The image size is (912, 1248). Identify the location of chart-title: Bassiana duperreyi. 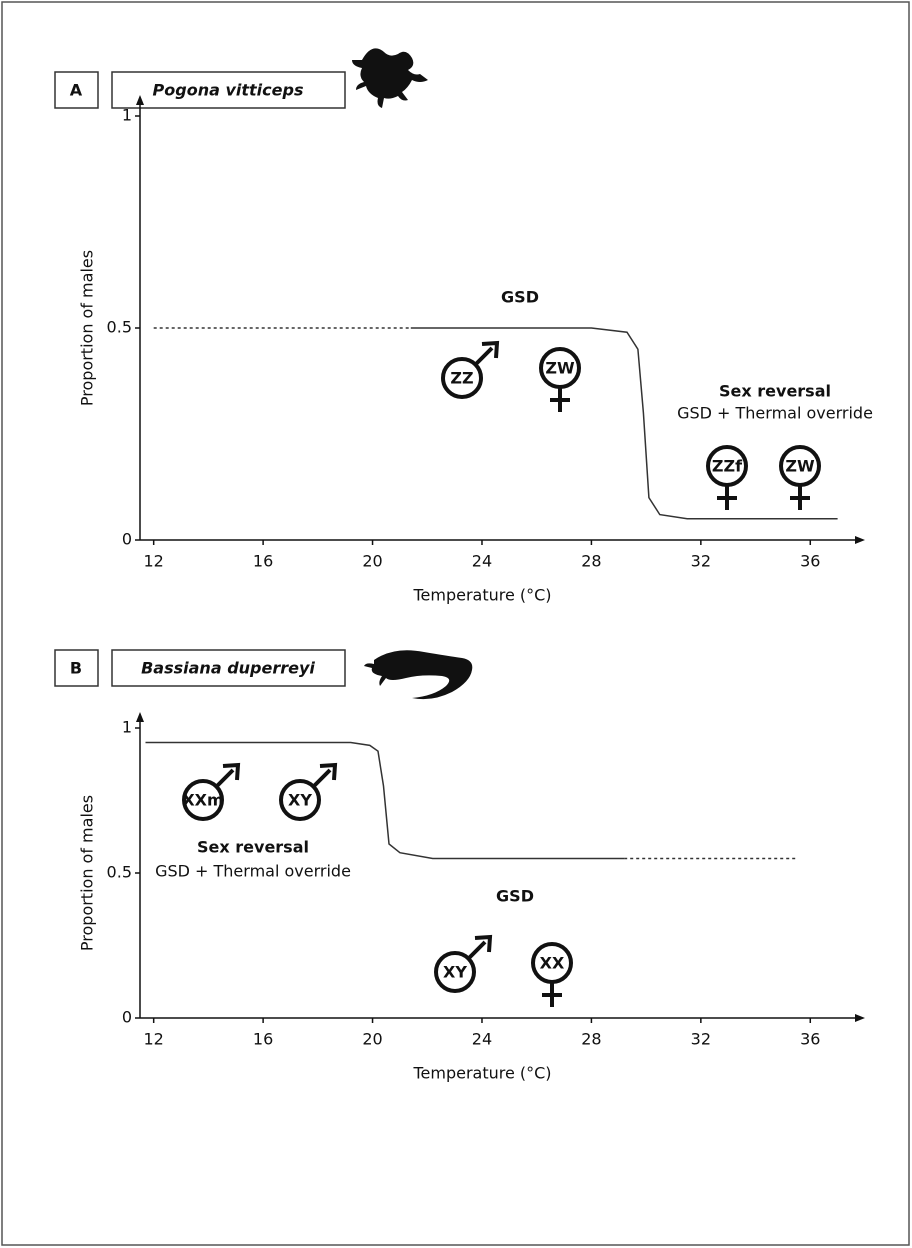
(228, 668).